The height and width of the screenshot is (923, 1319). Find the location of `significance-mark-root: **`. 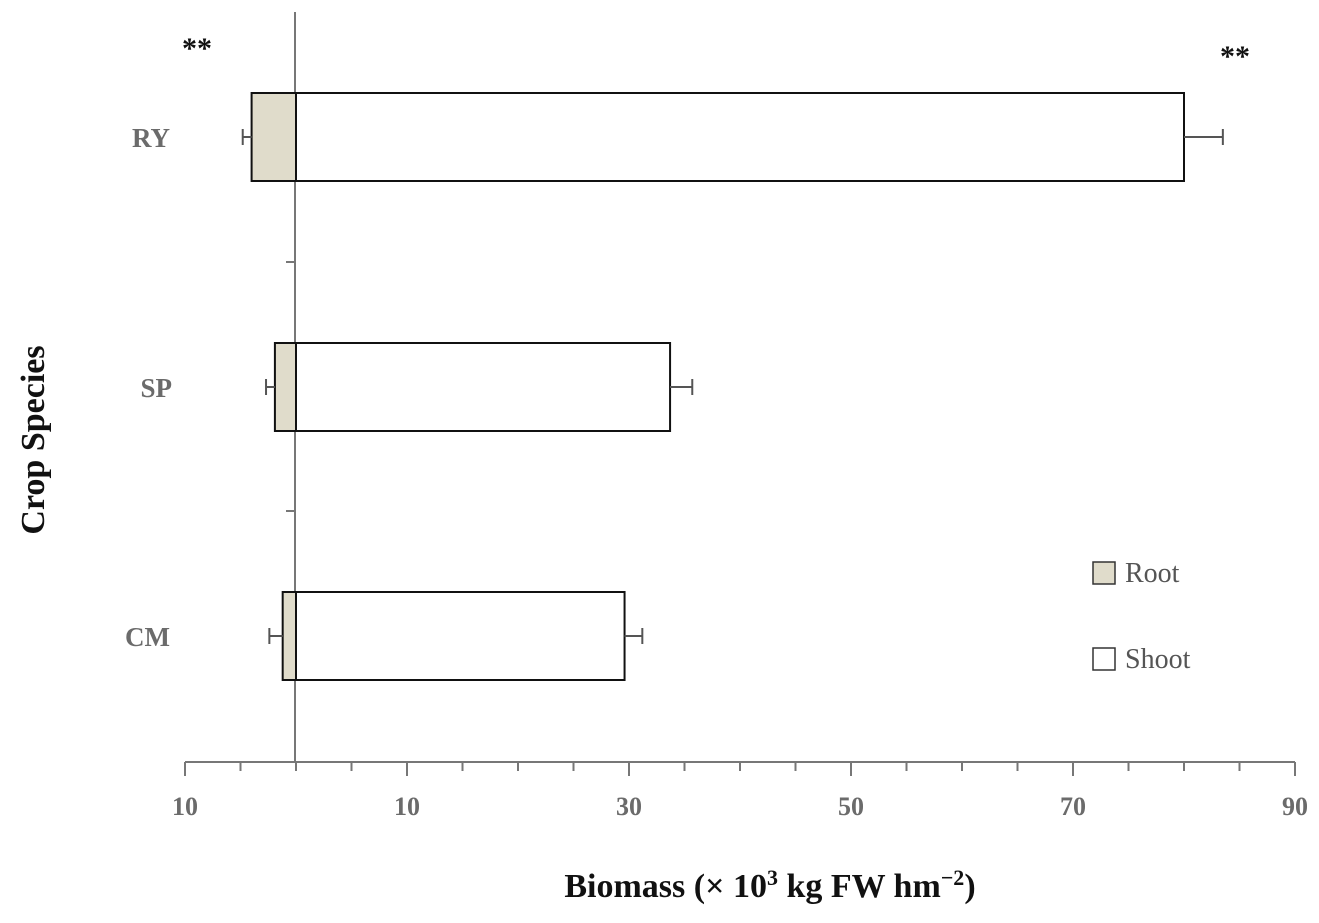

significance-mark-root: ** is located at coordinates (197, 48).